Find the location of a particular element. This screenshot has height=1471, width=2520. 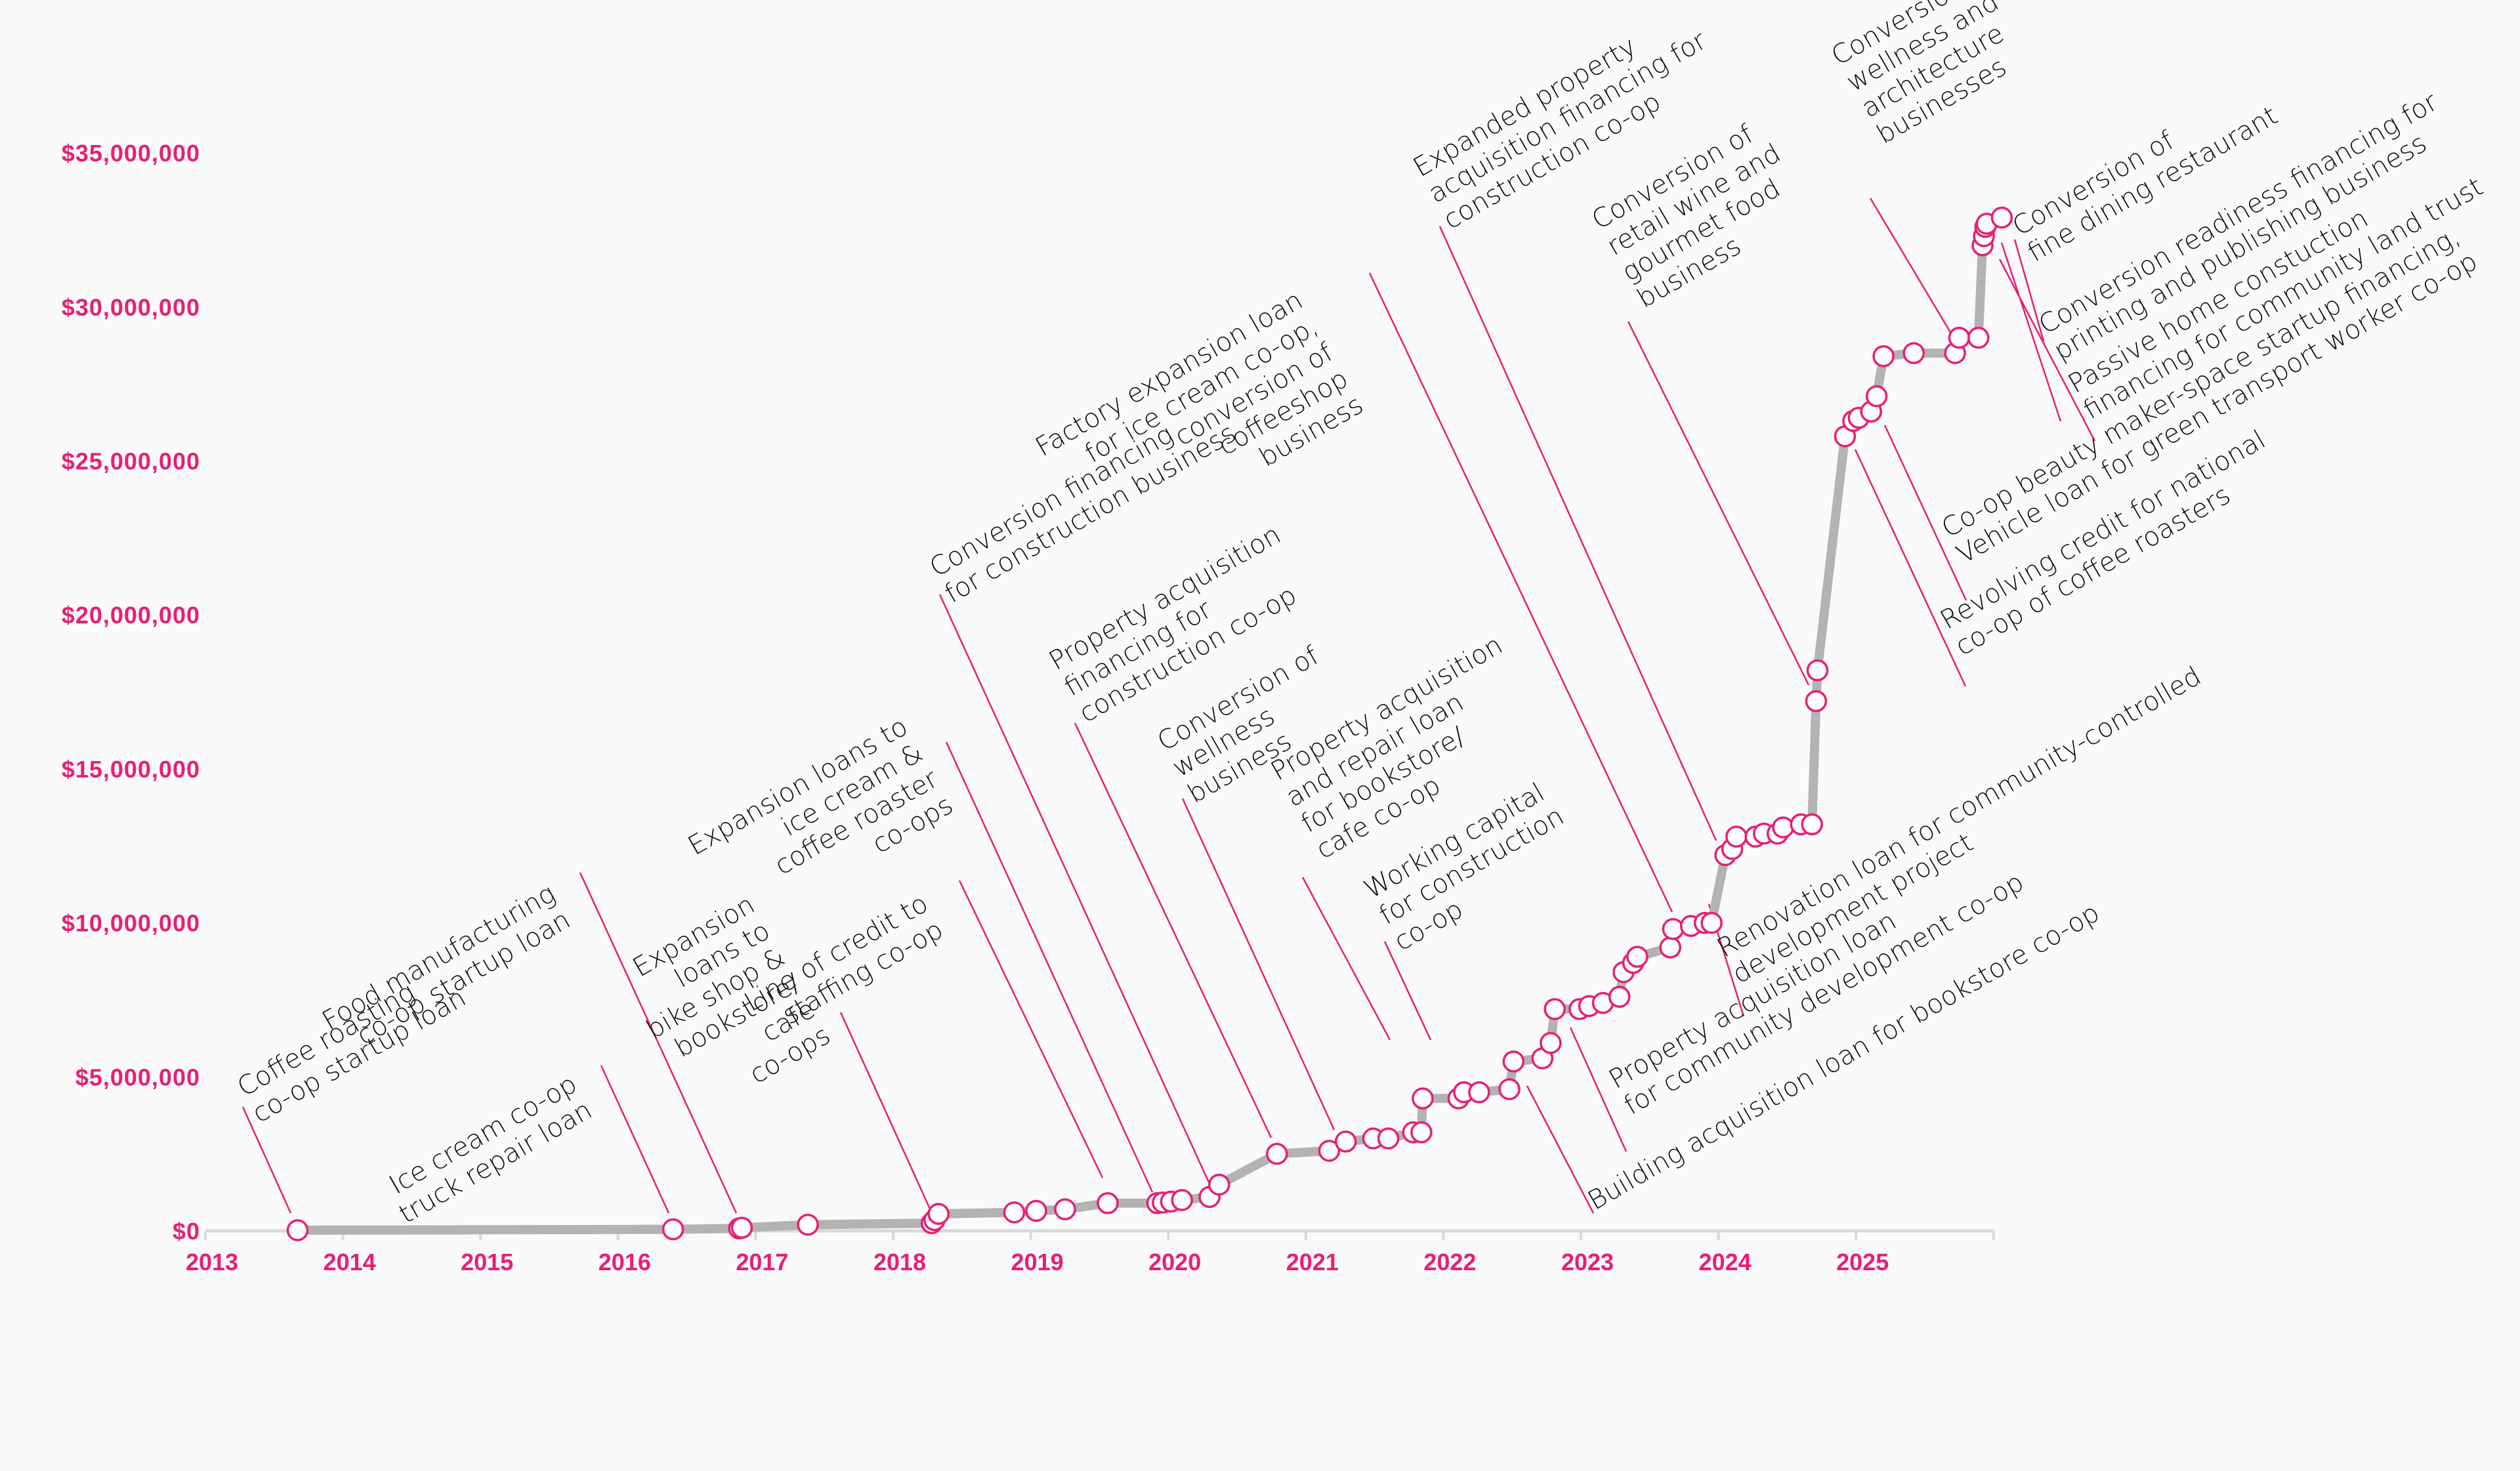

y-tick-label: $30,000,000 is located at coordinates (131, 307).